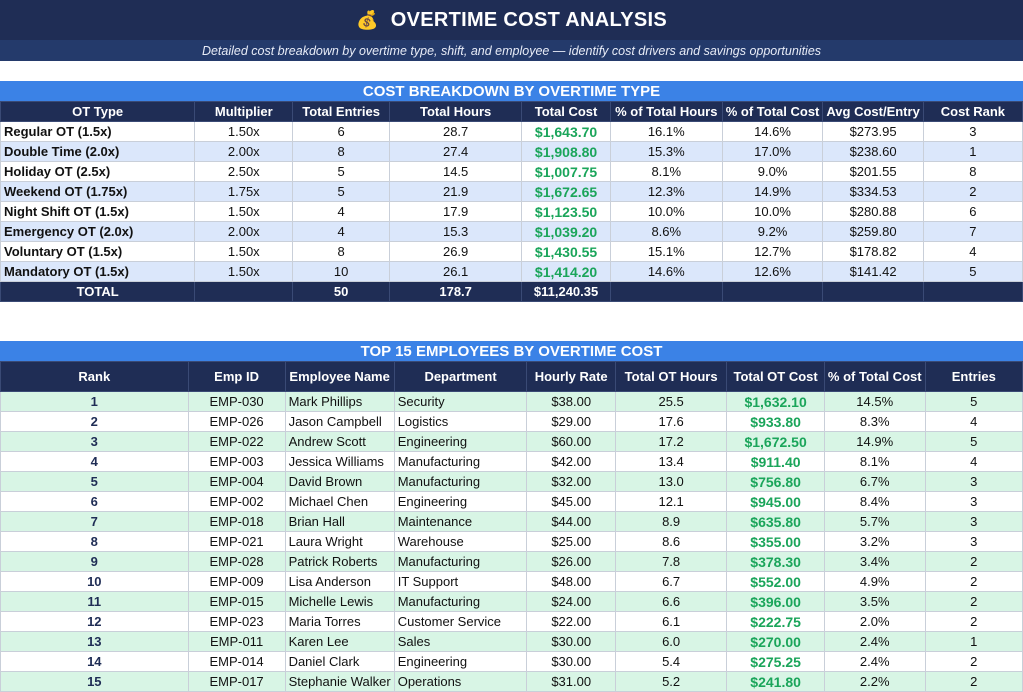  Describe the element at coordinates (339, 481) in the screenshot. I see `employee-name-cell: David Brown` at that location.